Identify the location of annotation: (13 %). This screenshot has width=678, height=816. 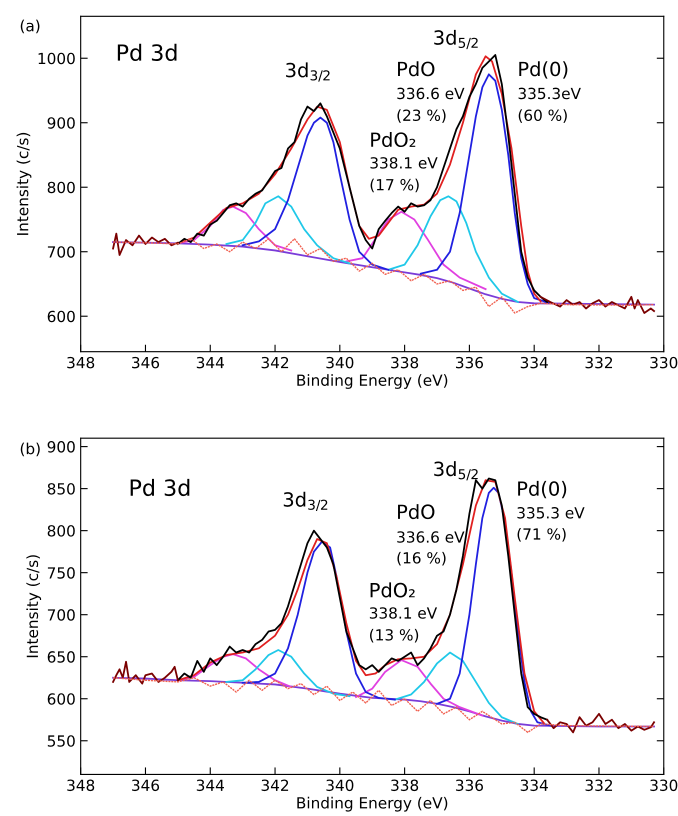
(394, 635).